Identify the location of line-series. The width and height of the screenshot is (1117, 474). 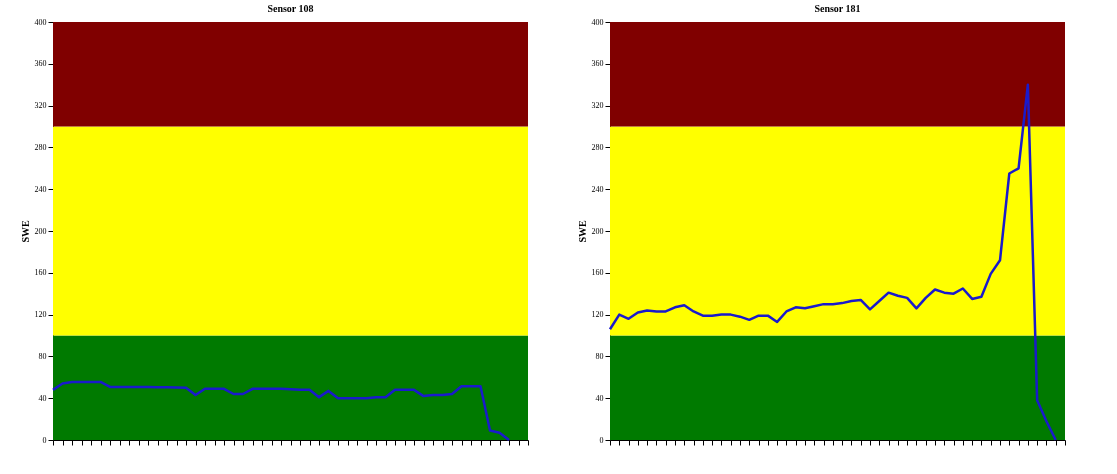
(281, 411).